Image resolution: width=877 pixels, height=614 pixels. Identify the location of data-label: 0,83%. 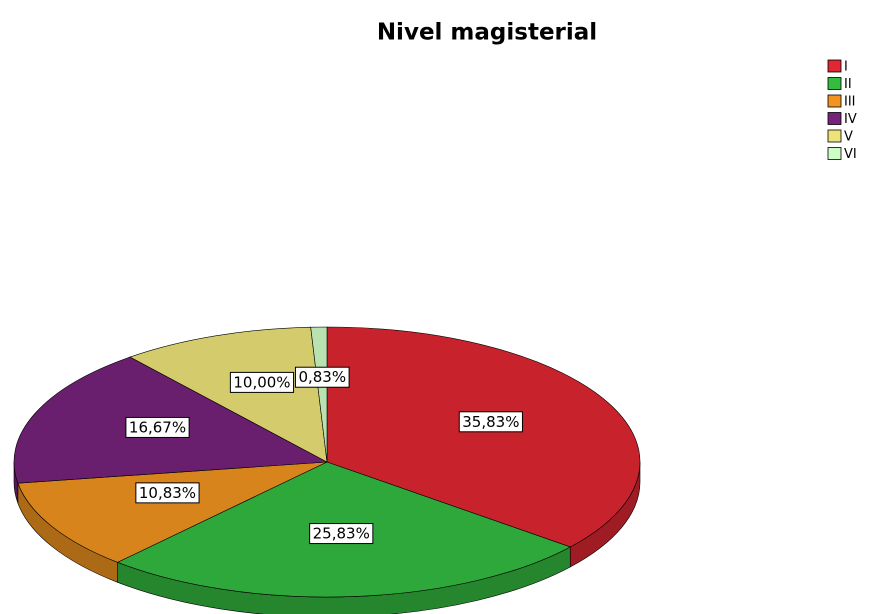
(322, 377).